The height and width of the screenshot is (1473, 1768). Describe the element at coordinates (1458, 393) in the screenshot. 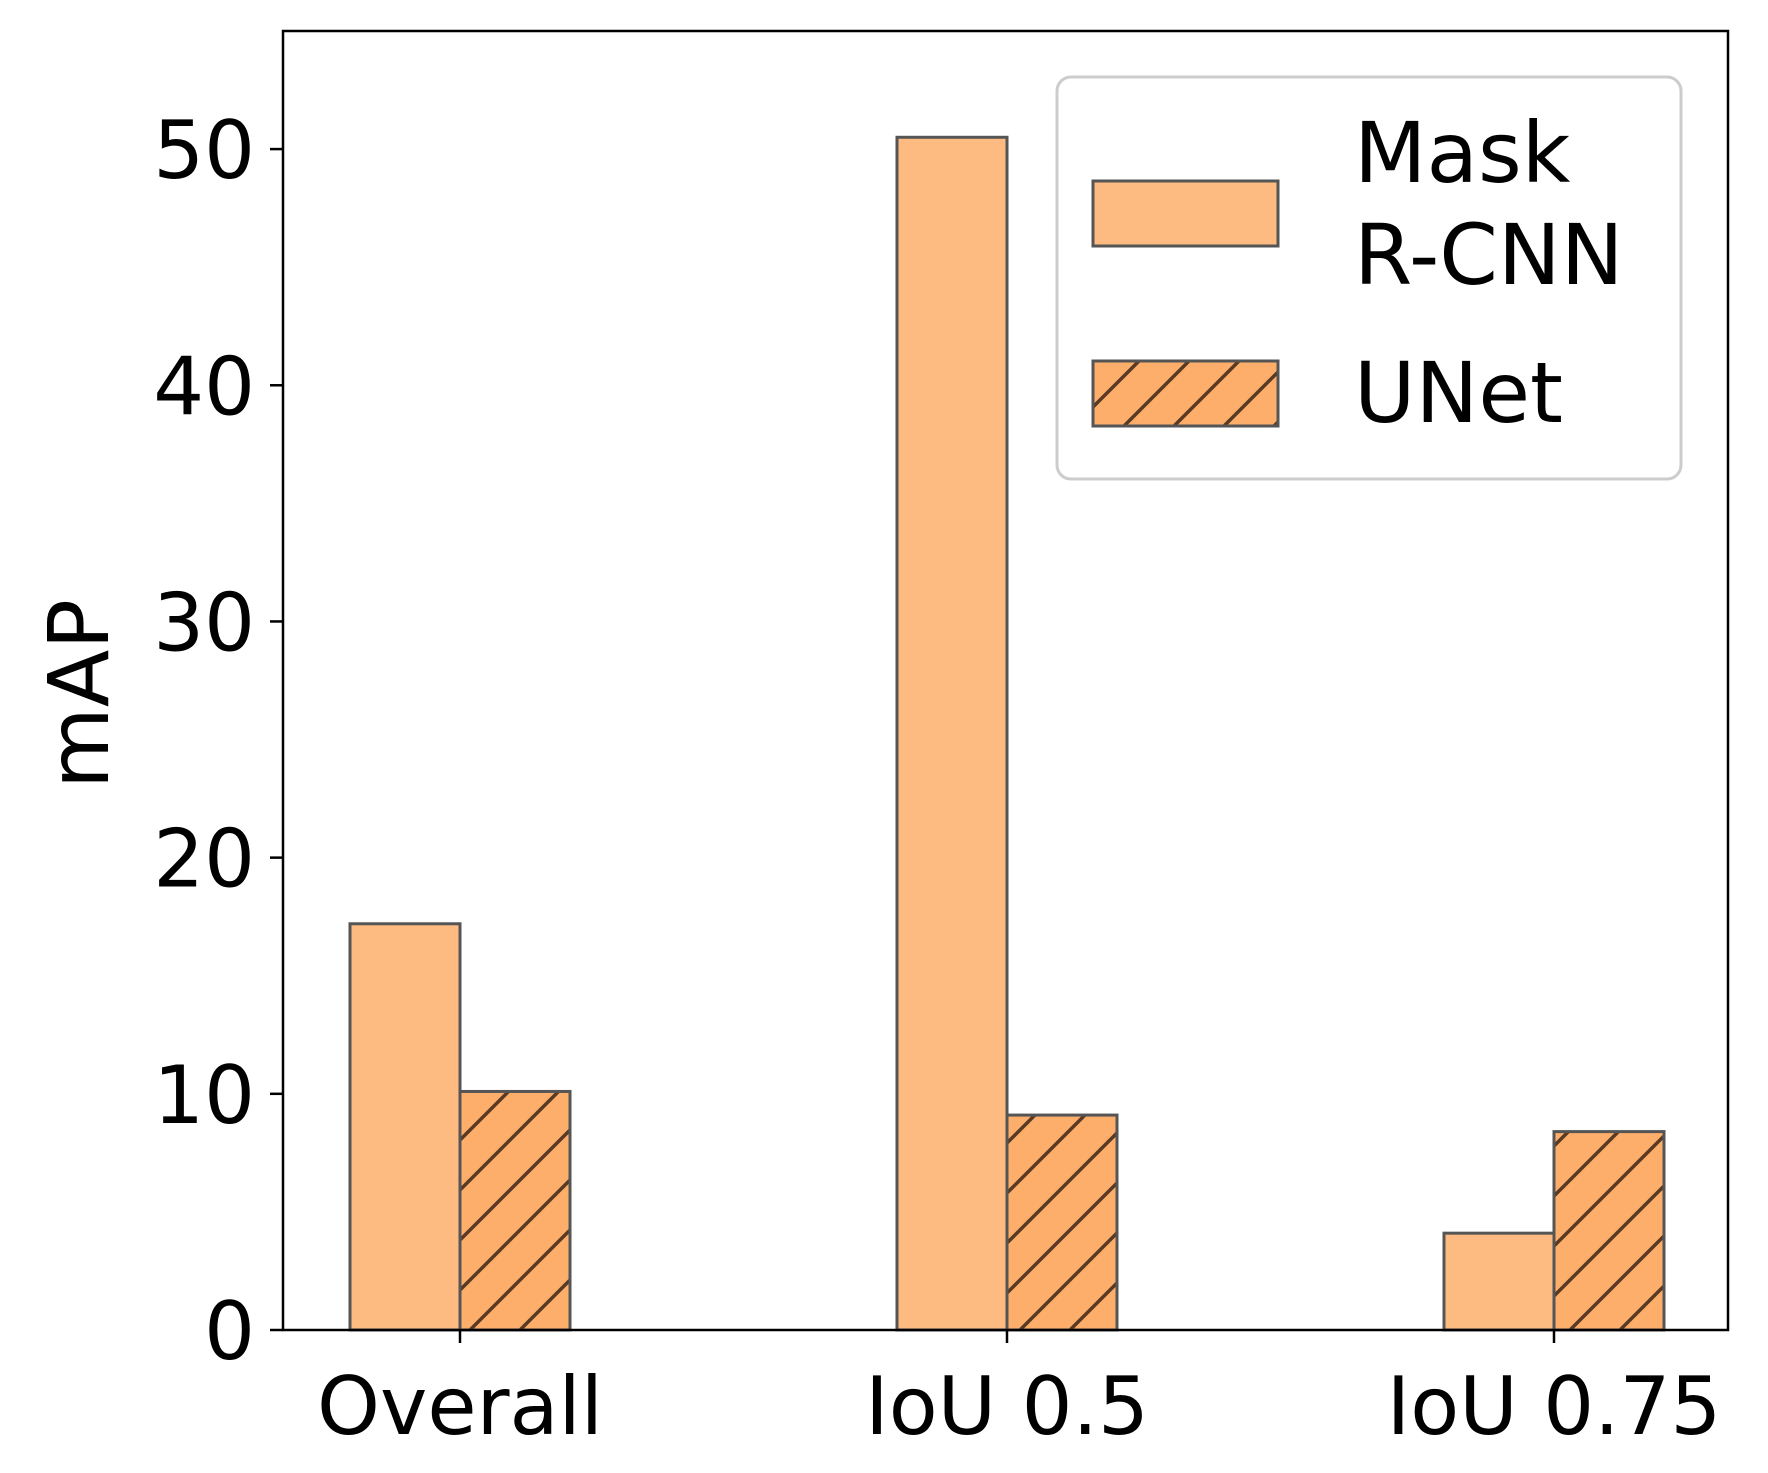

I see `legend-label: UNet` at that location.